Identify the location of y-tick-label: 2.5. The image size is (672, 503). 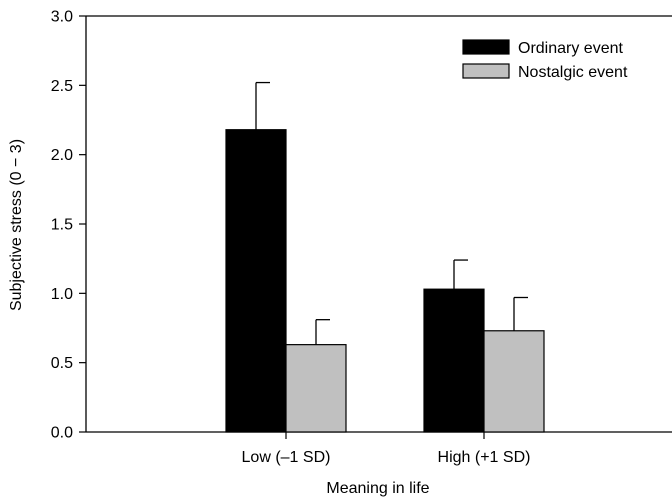
(62, 86).